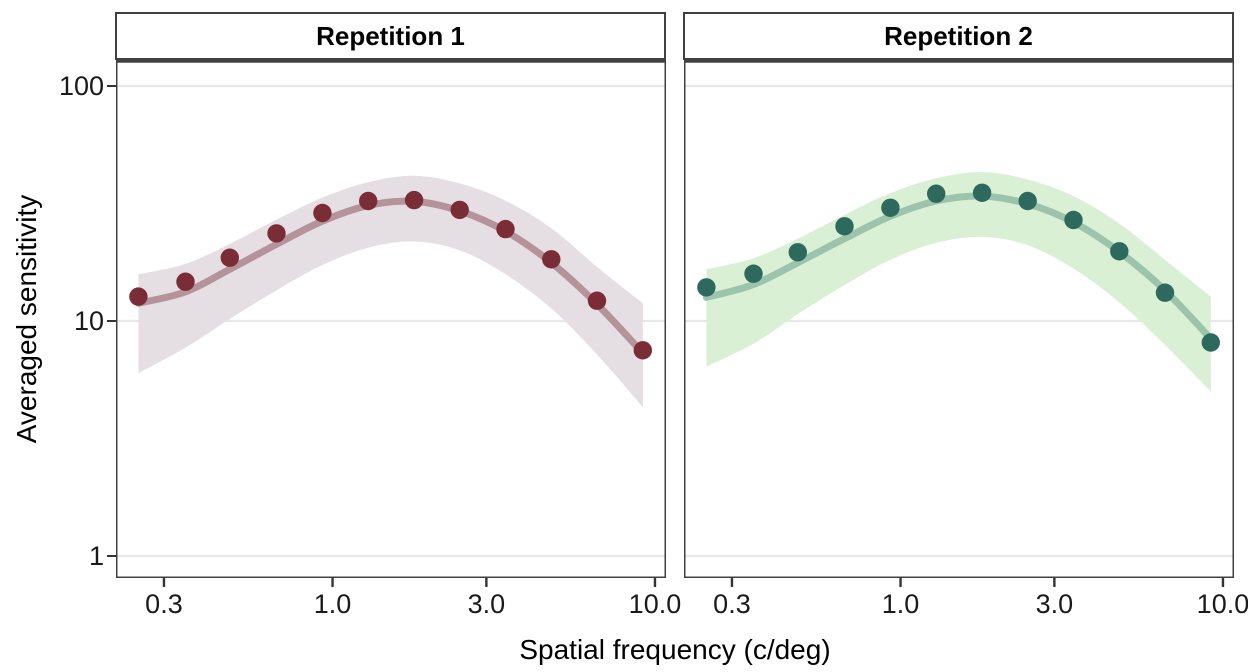  I want to click on y-tick-label: 100, so click(81, 85).